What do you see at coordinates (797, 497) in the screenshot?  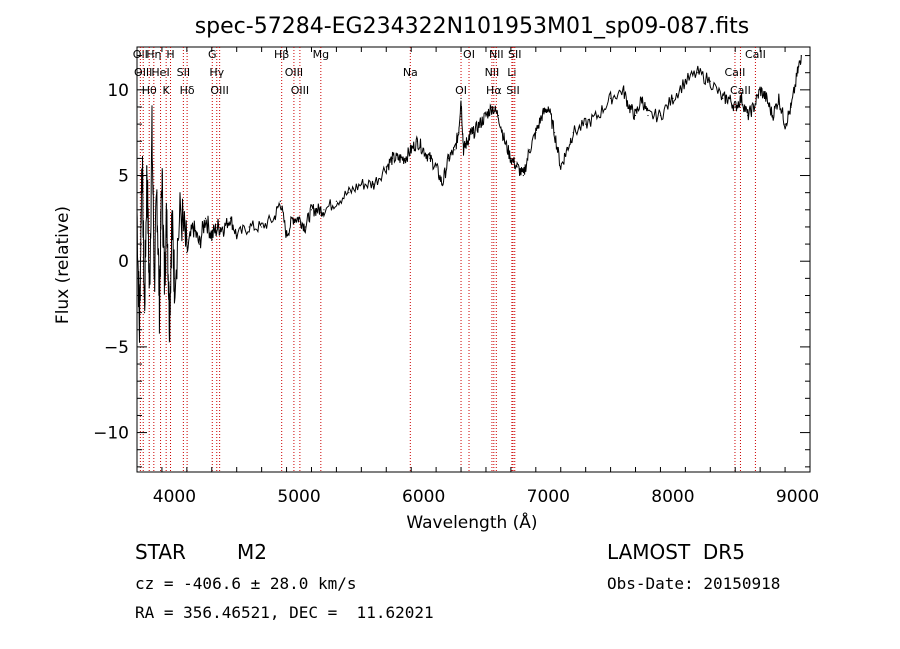 I see `x-tick-label: 9000` at bounding box center [797, 497].